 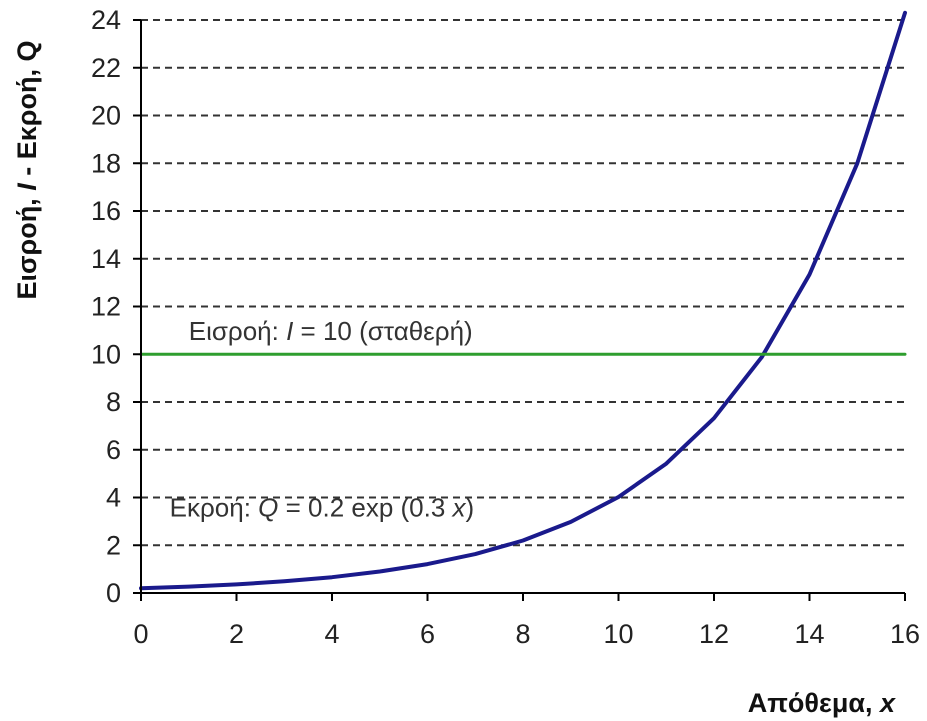 What do you see at coordinates (814, 703) in the screenshot?
I see `x-axis-title-text: Απόθεμα,` at bounding box center [814, 703].